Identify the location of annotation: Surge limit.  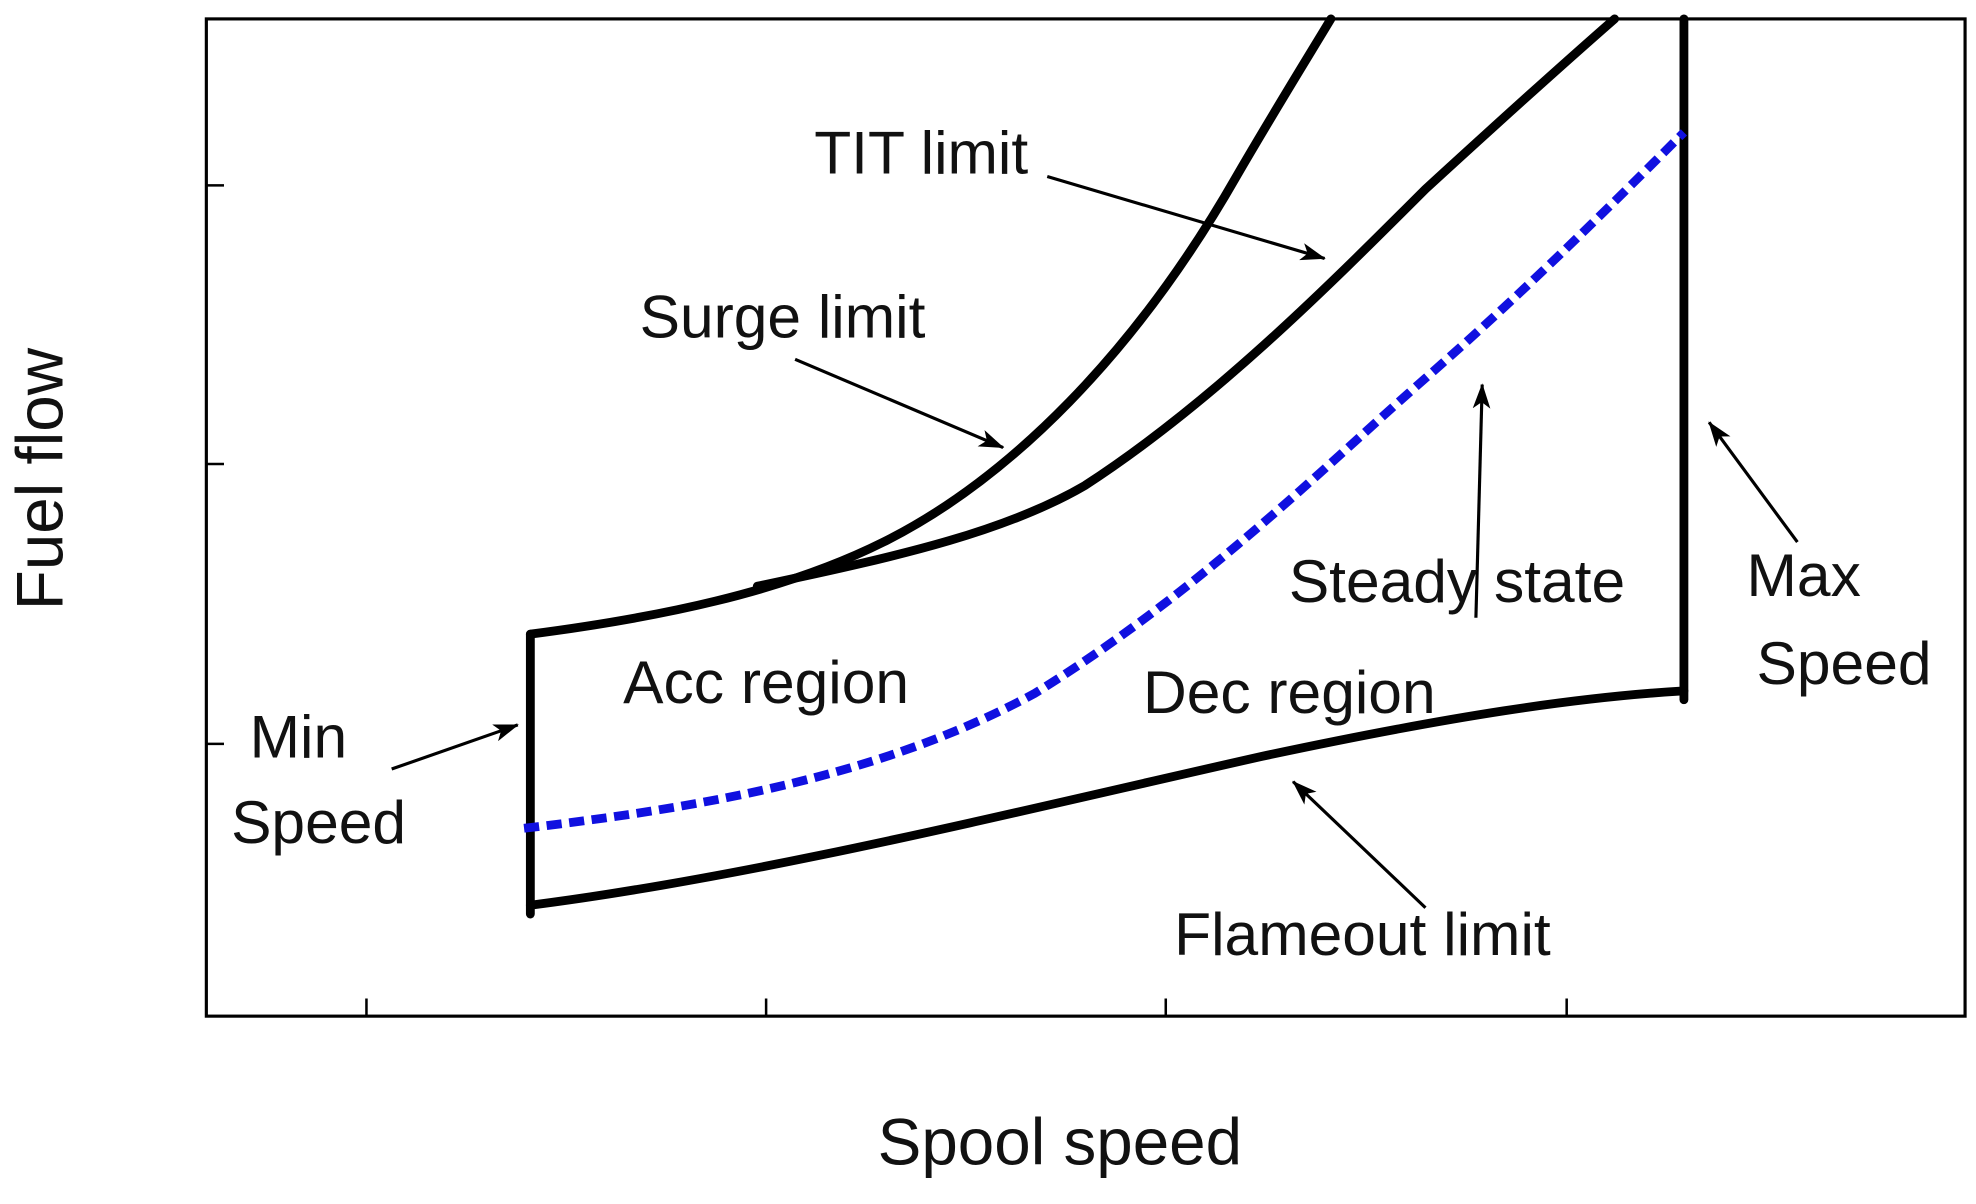
(783, 316).